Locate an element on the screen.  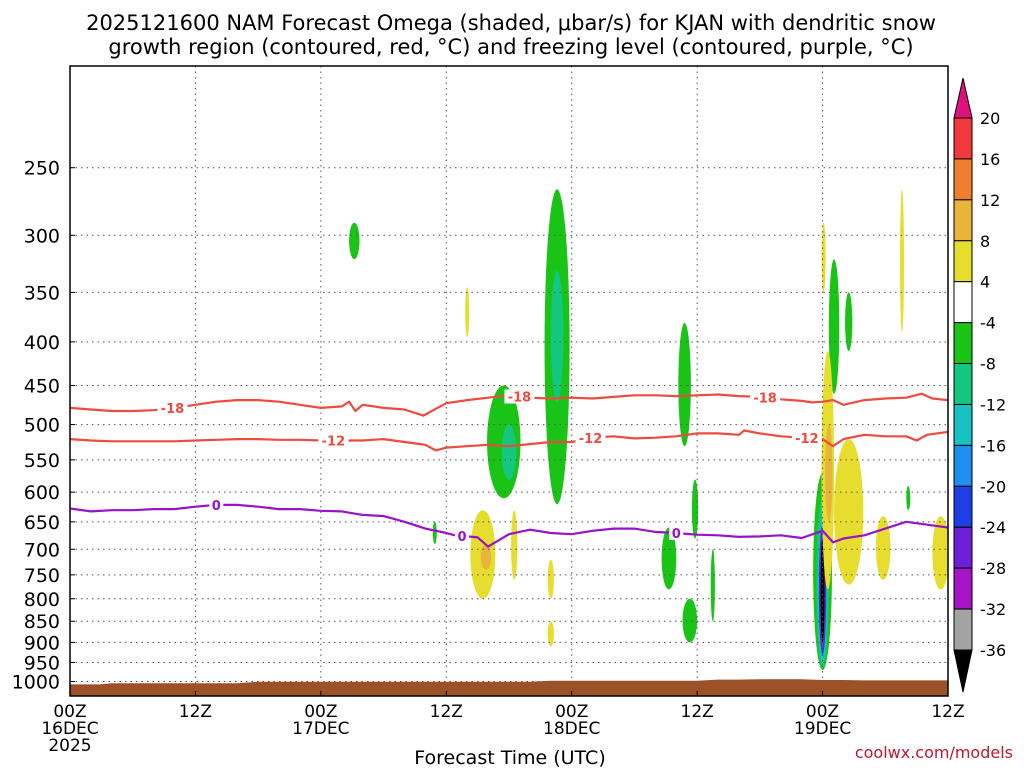
x-tick-label: 17DEC is located at coordinates (320, 729).